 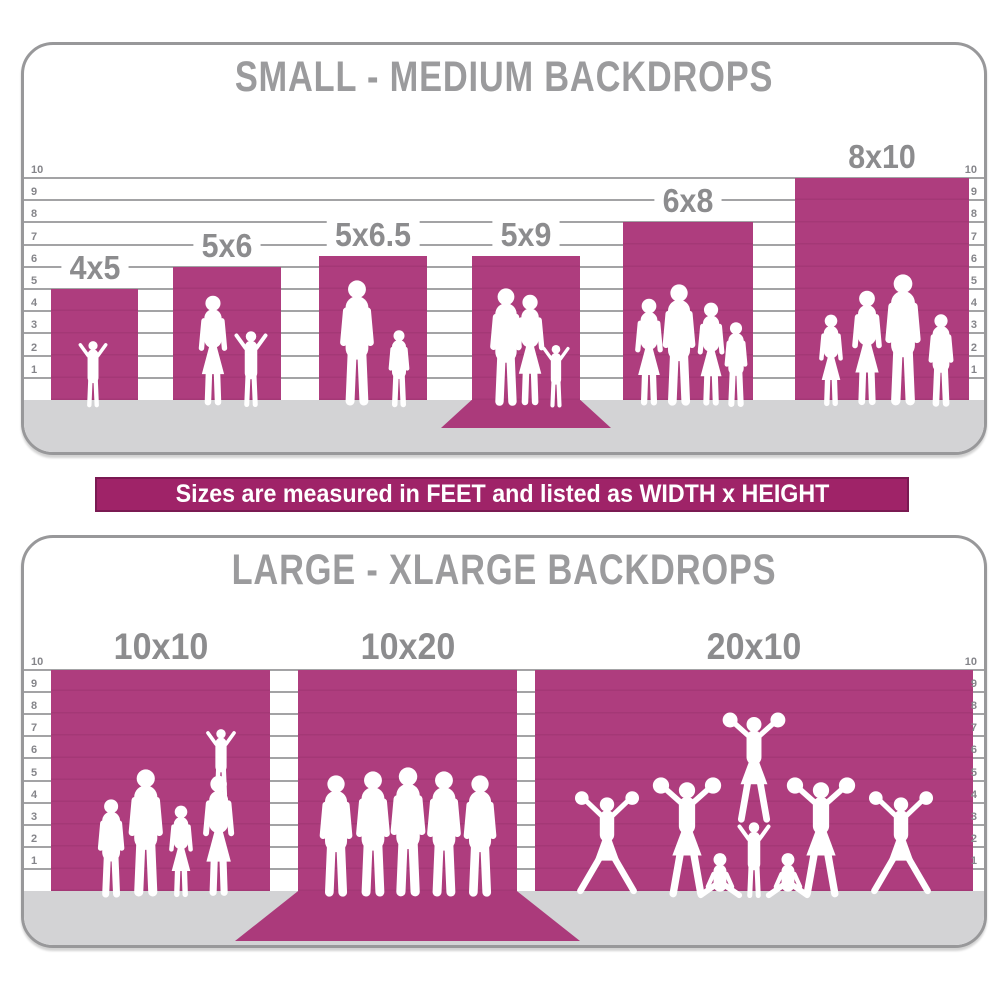 What do you see at coordinates (407, 647) in the screenshot?
I see `backdrop-size-label: 10x20` at bounding box center [407, 647].